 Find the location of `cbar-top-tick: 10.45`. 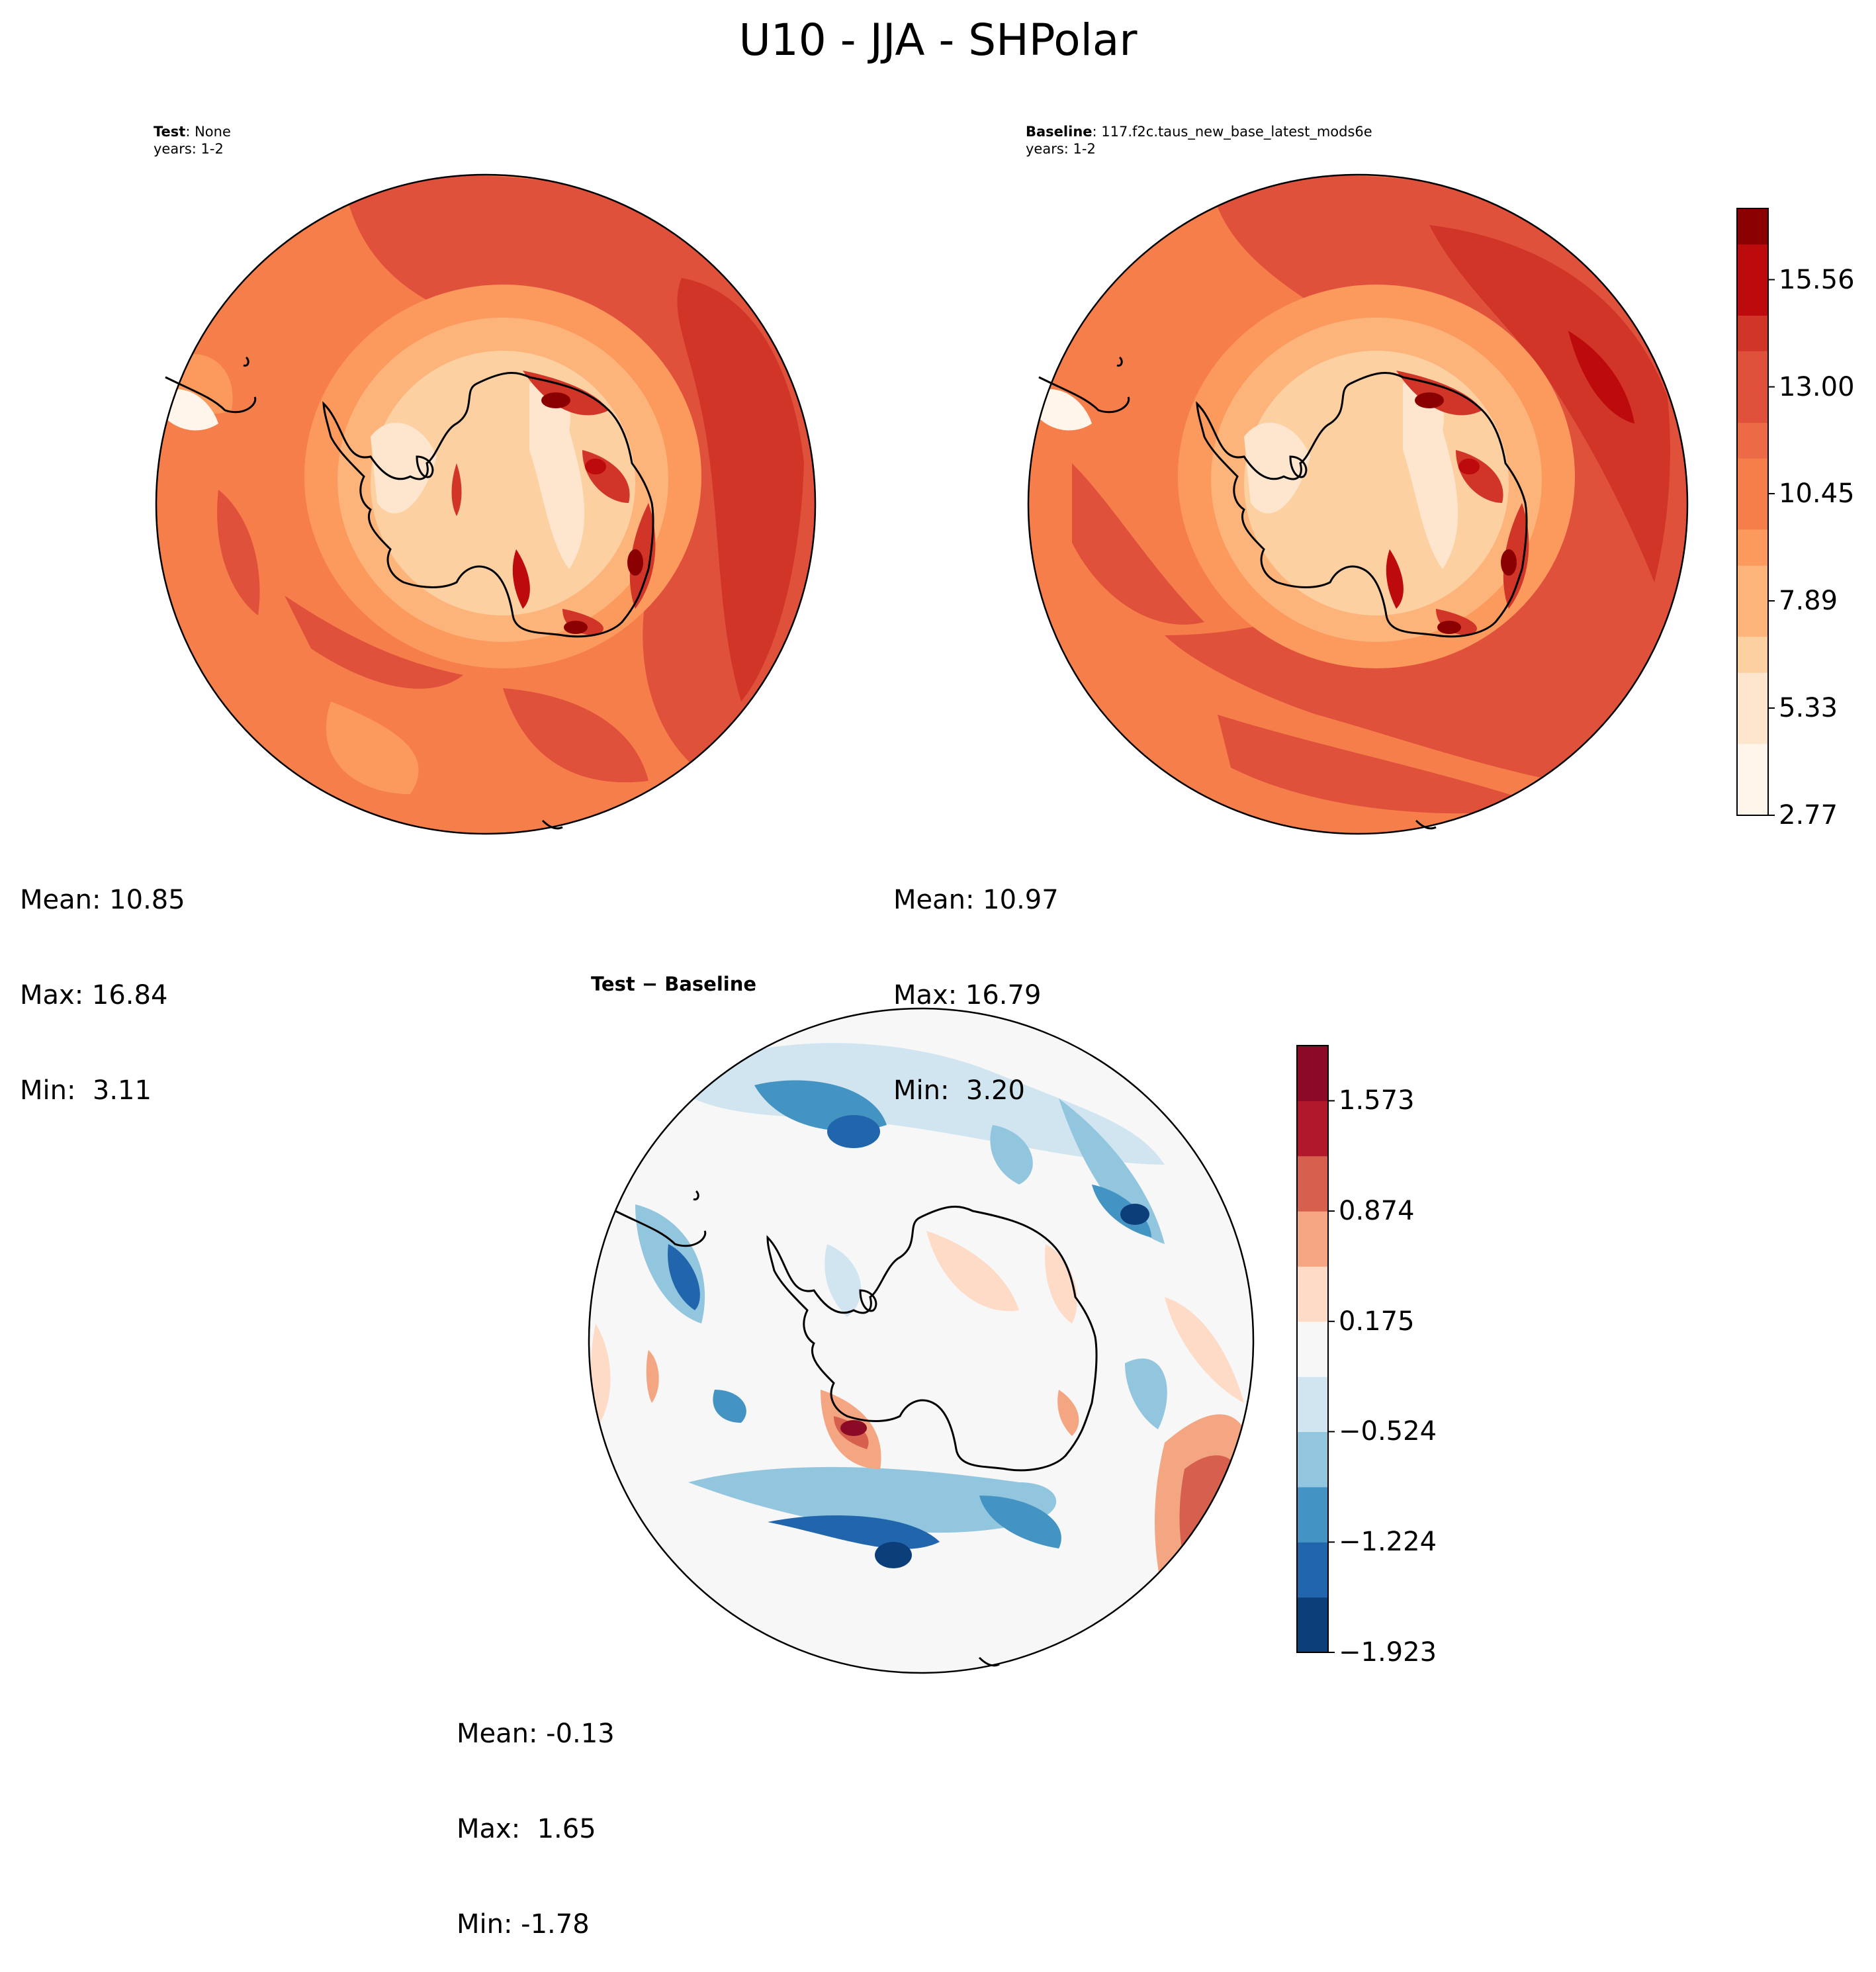

cbar-top-tick: 10.45 is located at coordinates (1817, 493).